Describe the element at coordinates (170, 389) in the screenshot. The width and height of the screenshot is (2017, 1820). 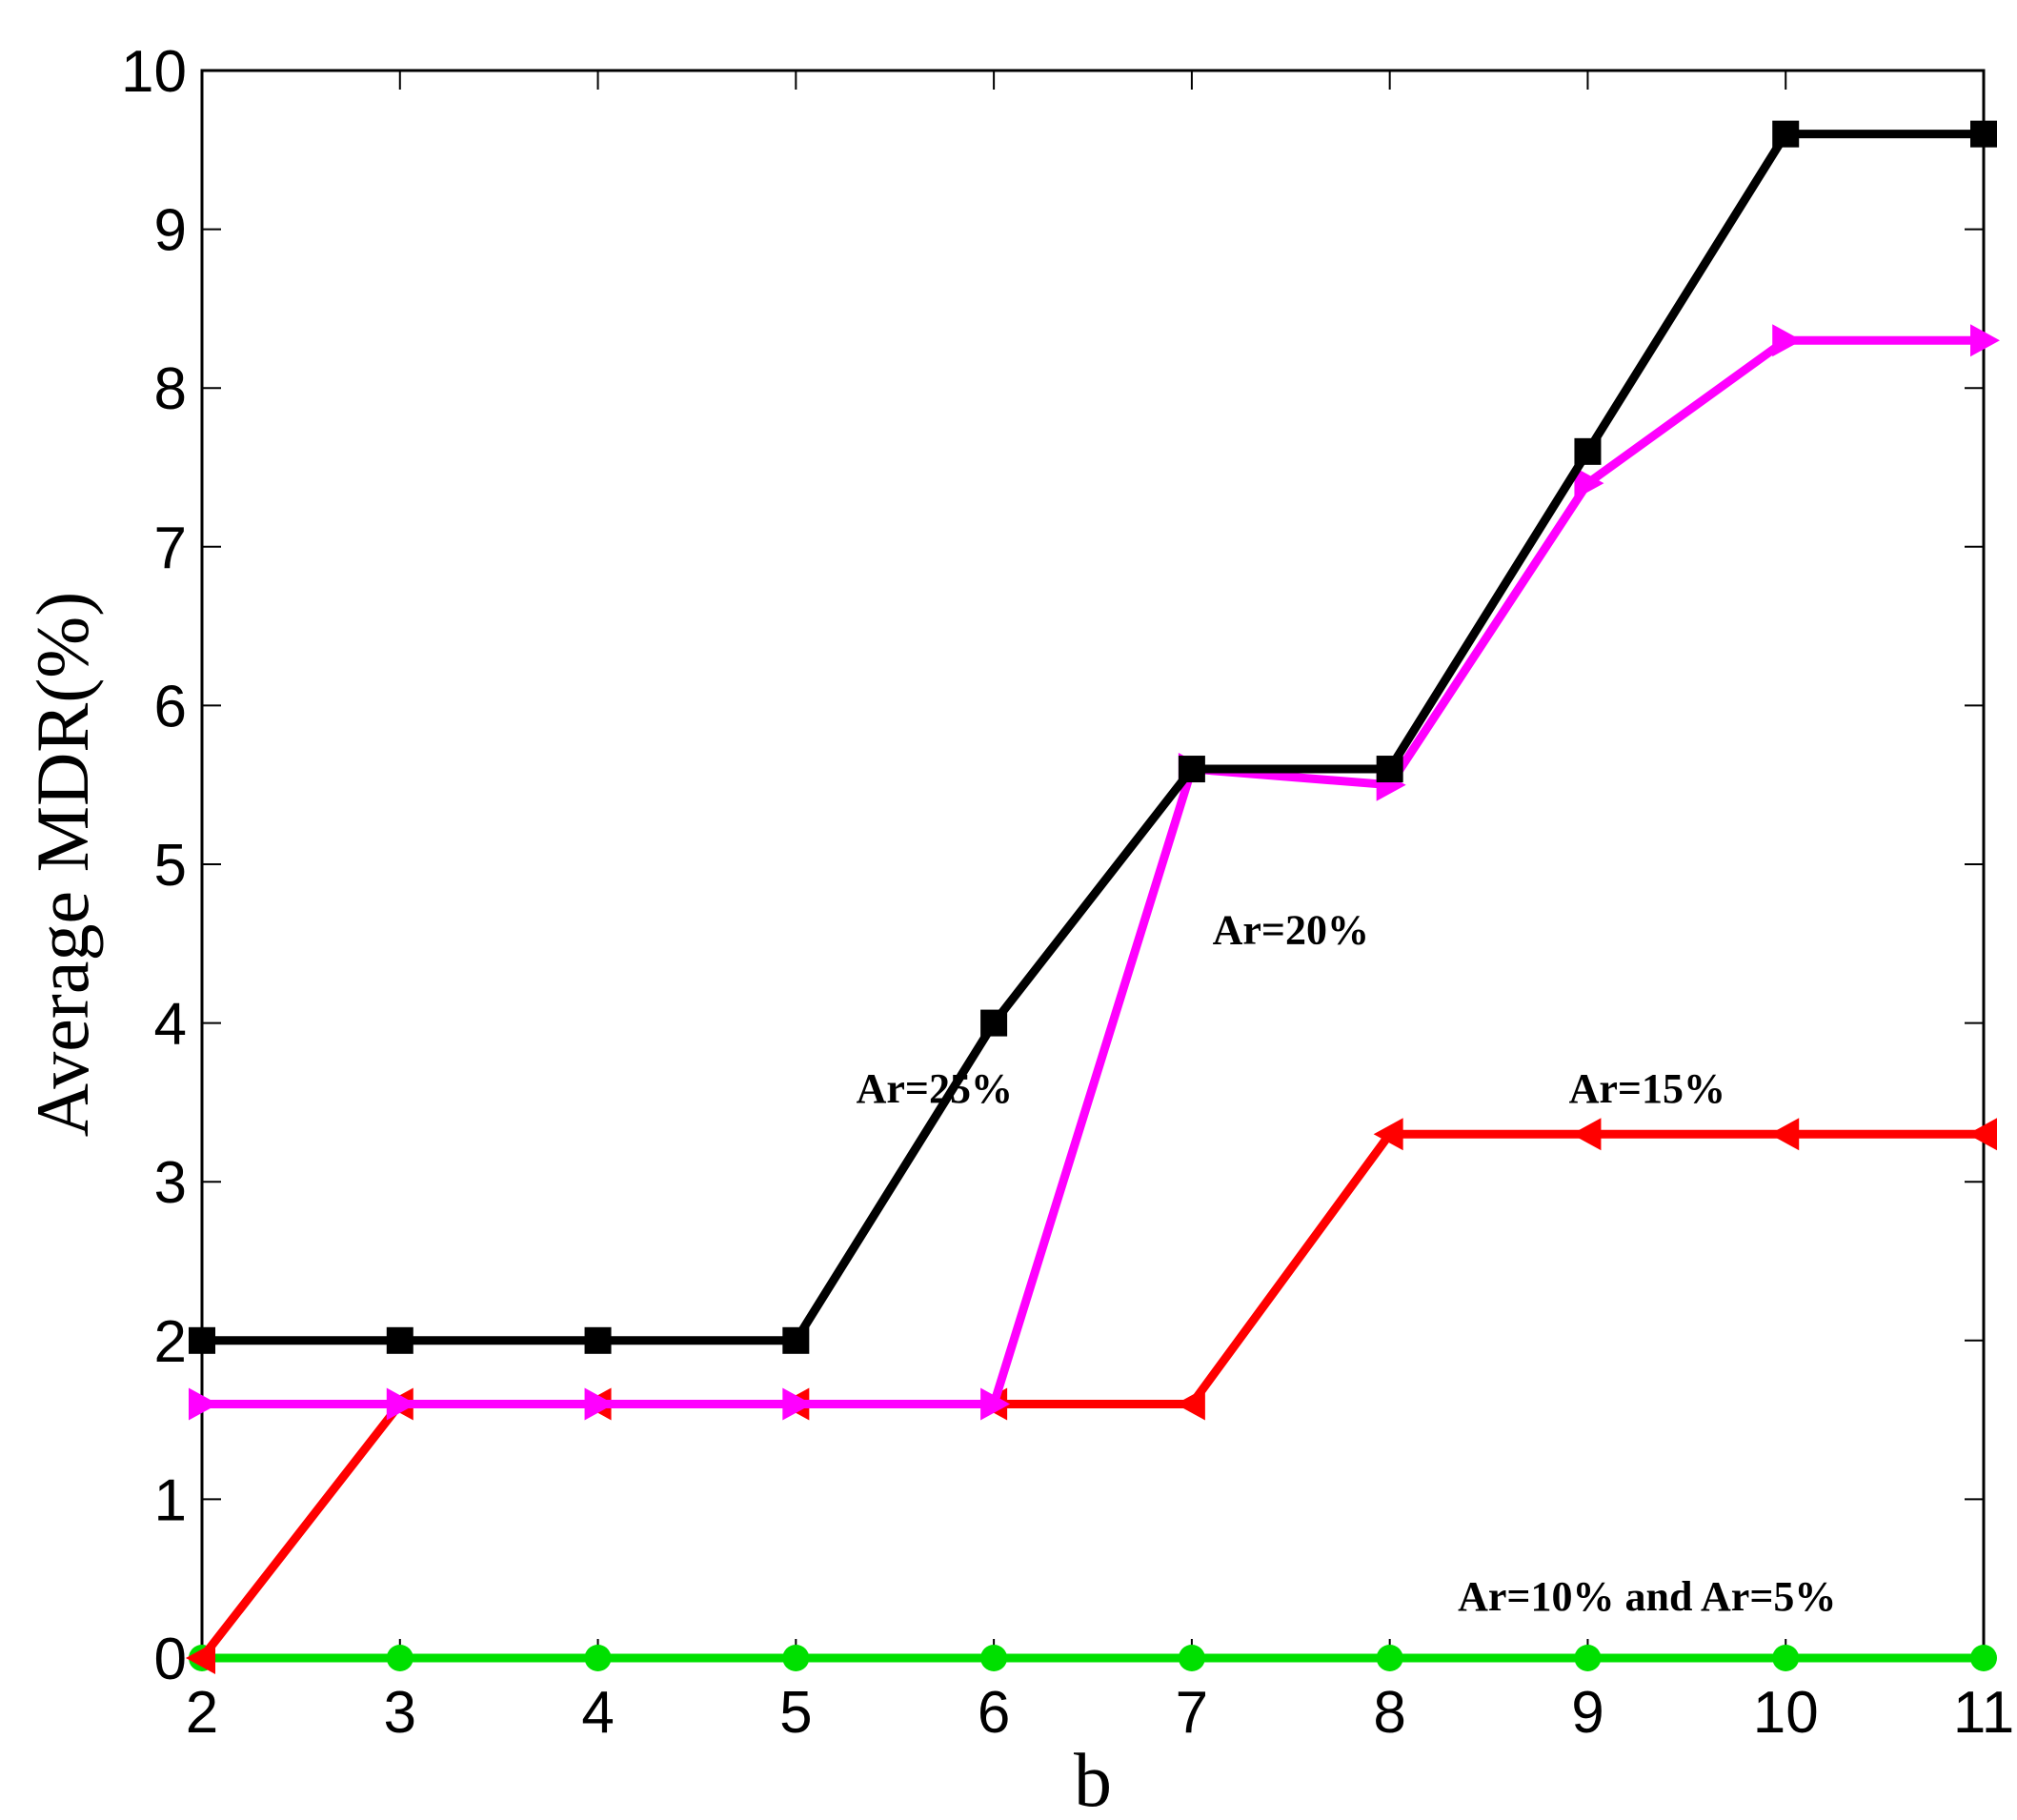
I see `y-tick-label: 8` at that location.